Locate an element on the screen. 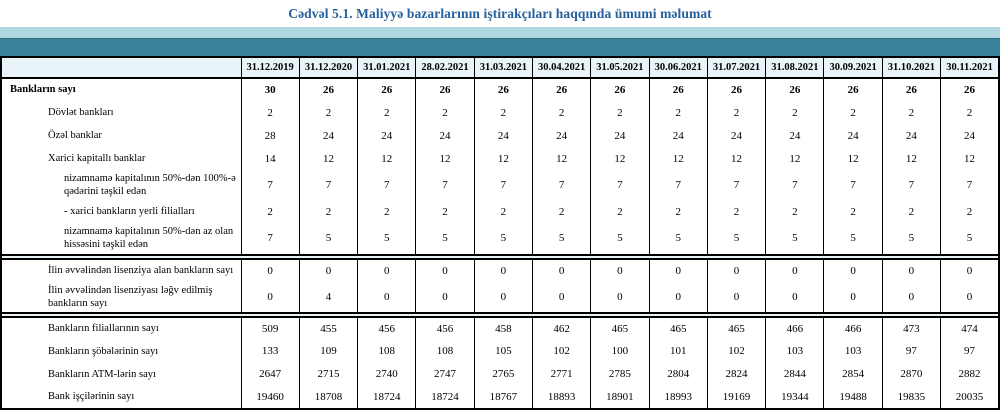  value-cell: 103 is located at coordinates (795, 351).